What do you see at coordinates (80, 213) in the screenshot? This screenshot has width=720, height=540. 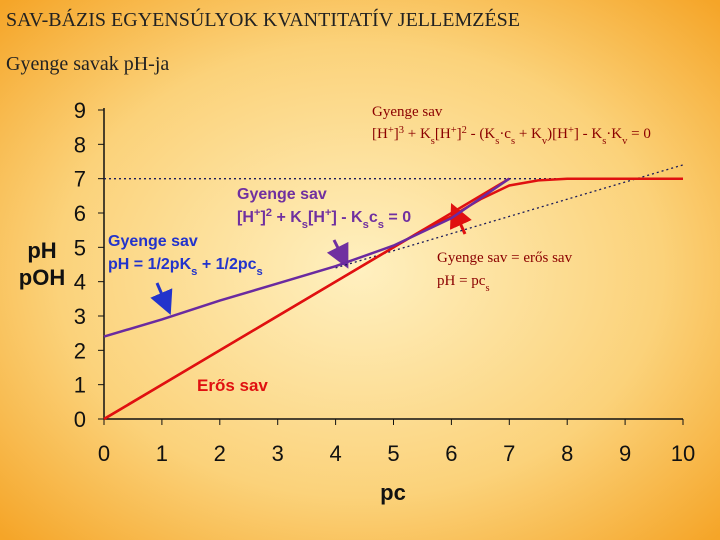 I see `y-tick-label: 6` at bounding box center [80, 213].